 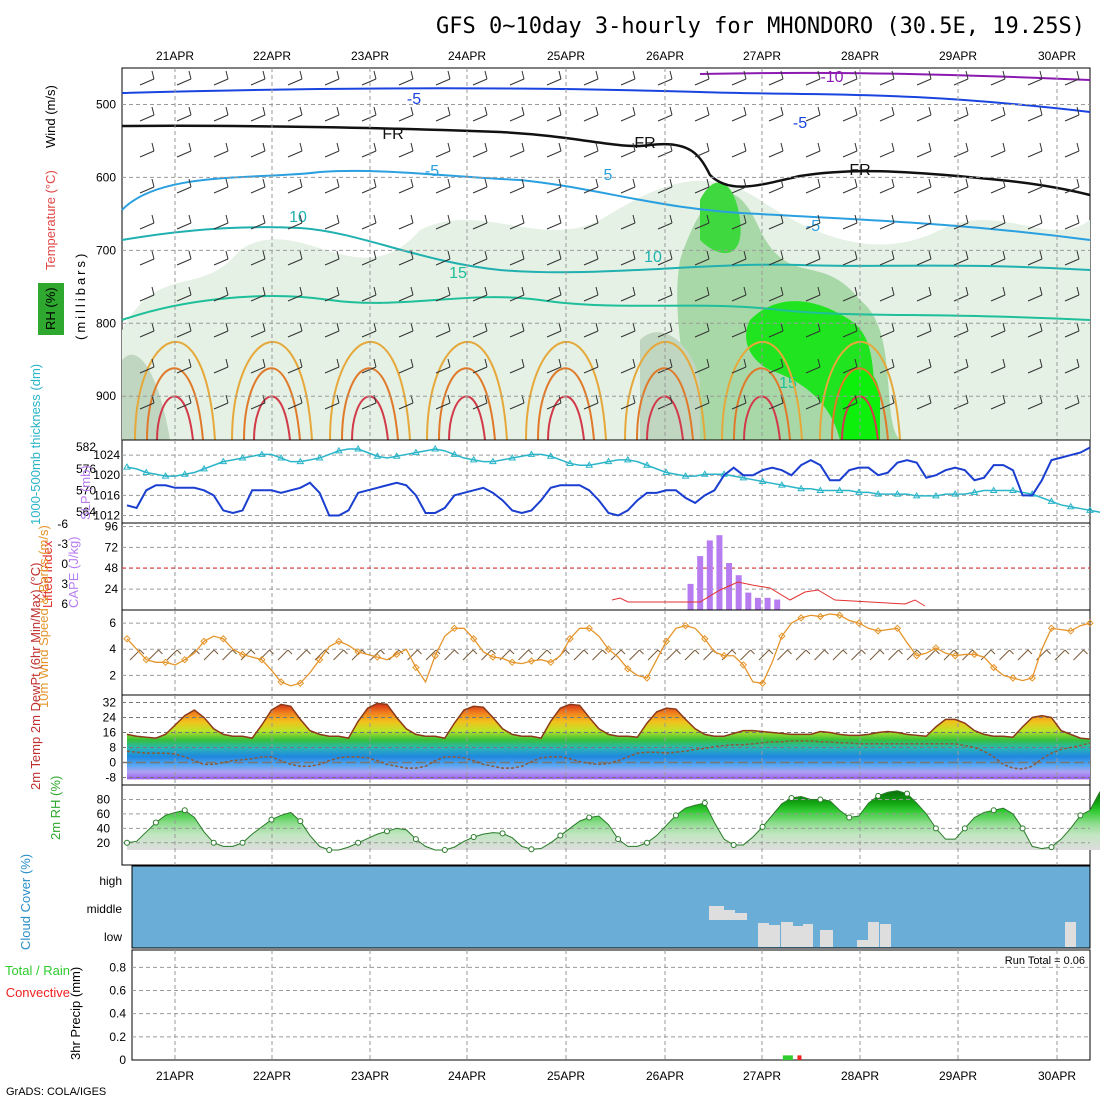 I want to click on ylabel-slp: SLP (mb), so click(x=85, y=492).